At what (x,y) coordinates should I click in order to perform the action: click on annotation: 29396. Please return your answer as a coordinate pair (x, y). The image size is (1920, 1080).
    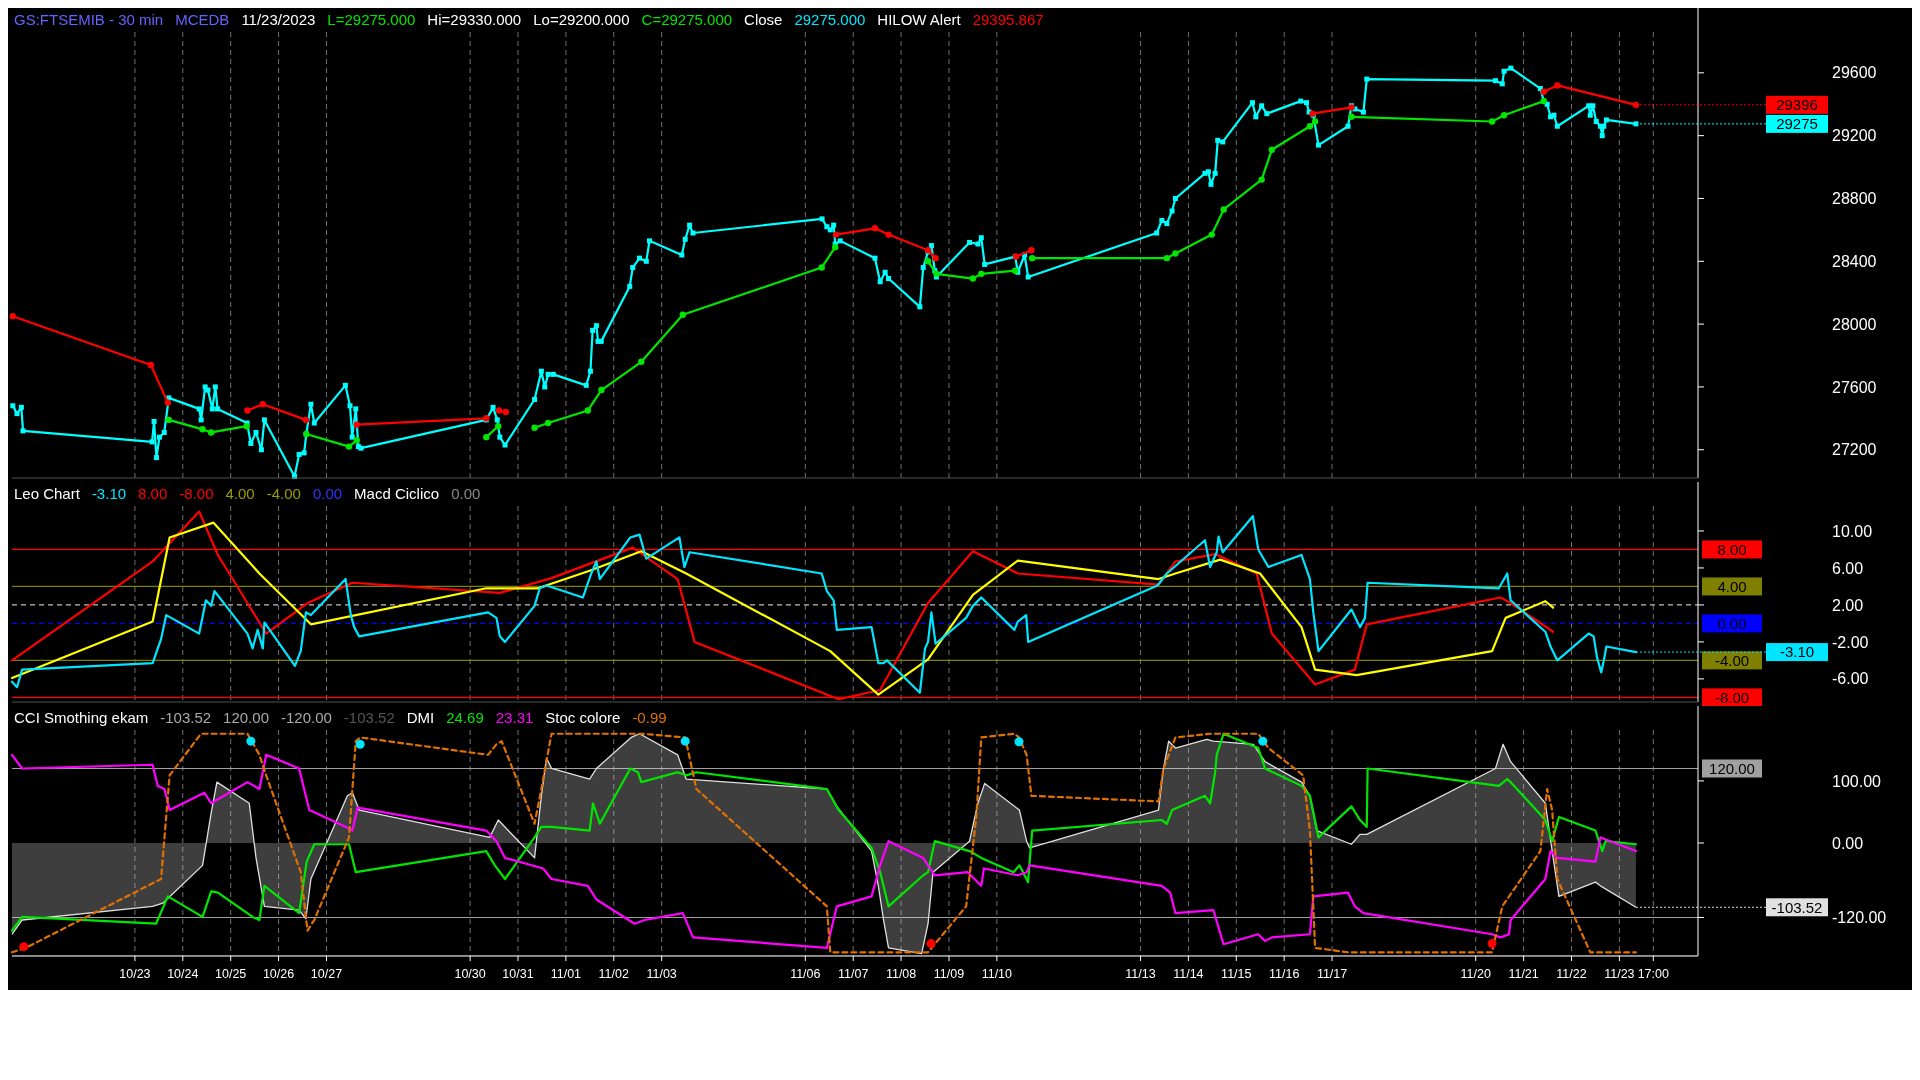
    Looking at the image, I should click on (1797, 105).